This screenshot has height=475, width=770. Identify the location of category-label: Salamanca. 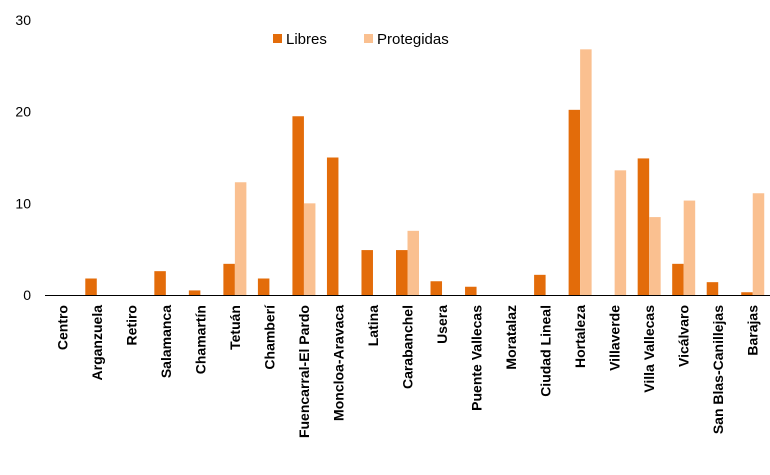
(166, 341).